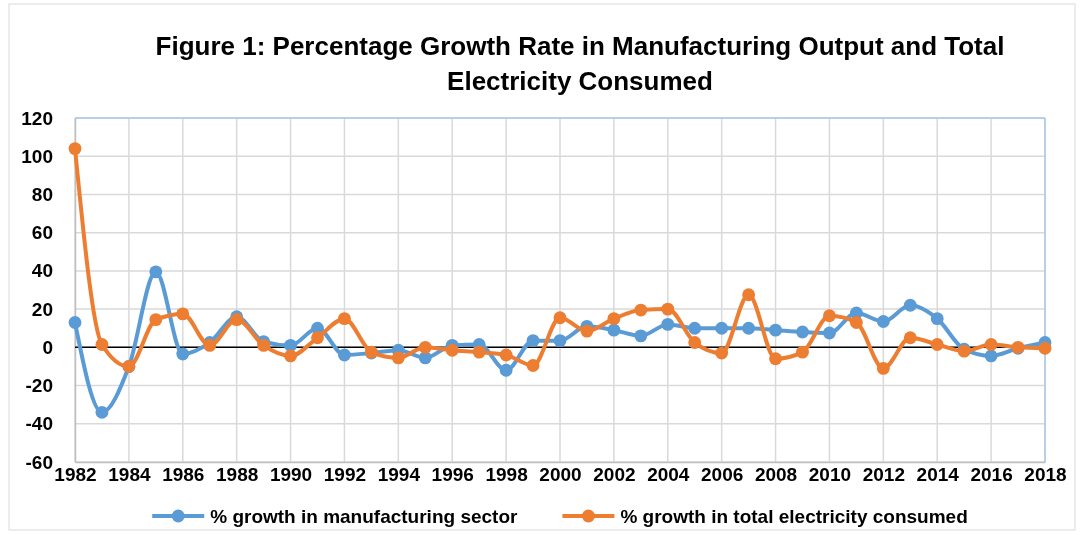 This screenshot has height=535, width=1081. What do you see at coordinates (183, 475) in the screenshot?
I see `x-tick-label: 1986` at bounding box center [183, 475].